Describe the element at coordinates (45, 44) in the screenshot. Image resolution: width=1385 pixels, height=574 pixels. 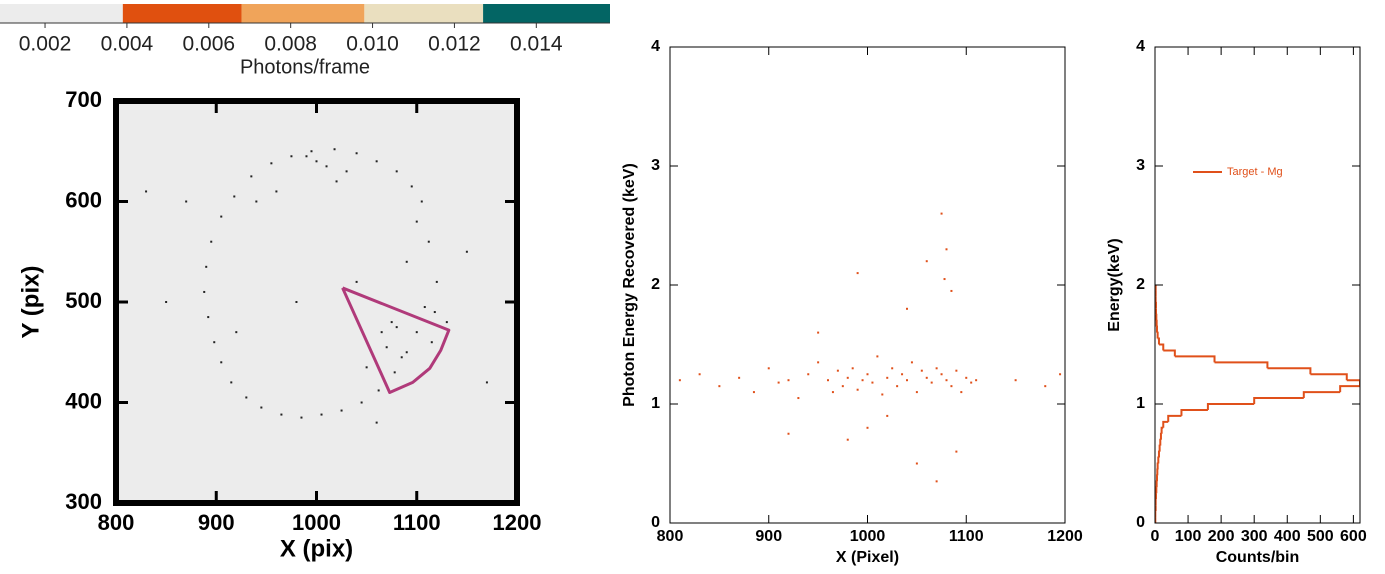
I see `x-tick-label: 0.002` at that location.